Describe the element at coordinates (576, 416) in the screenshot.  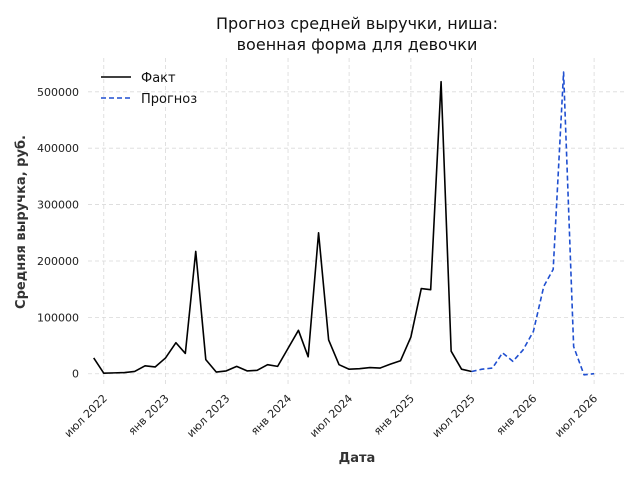
I see `x-tick-label: июл 2026` at that location.